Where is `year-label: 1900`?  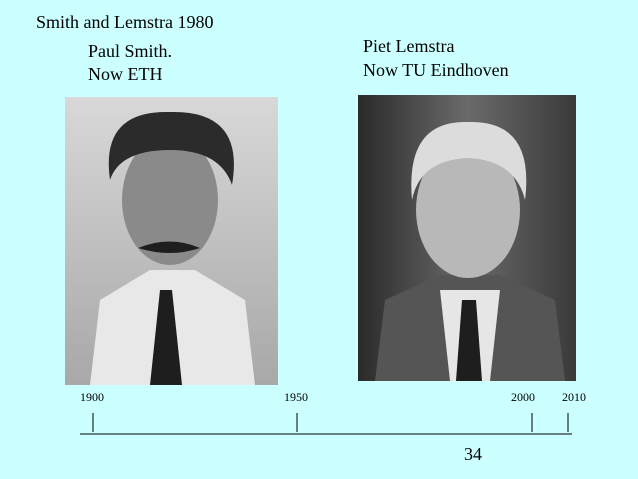 year-label: 1900 is located at coordinates (92, 397).